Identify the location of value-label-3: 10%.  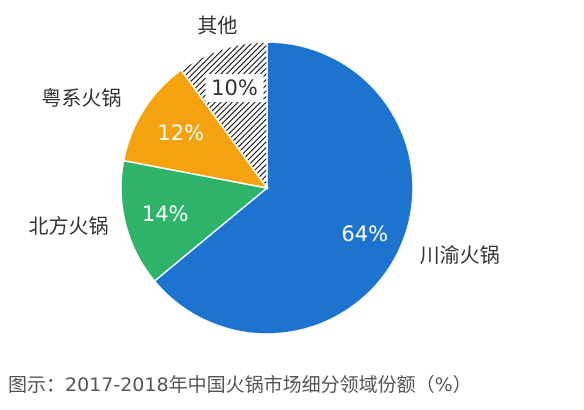
(234, 88).